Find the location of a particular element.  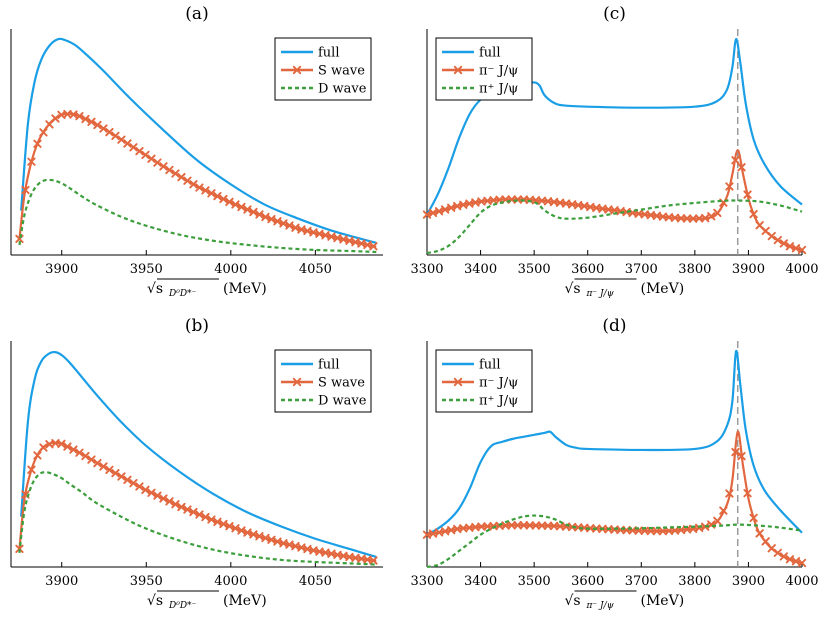

series-line-secondary is located at coordinates (197, 216).